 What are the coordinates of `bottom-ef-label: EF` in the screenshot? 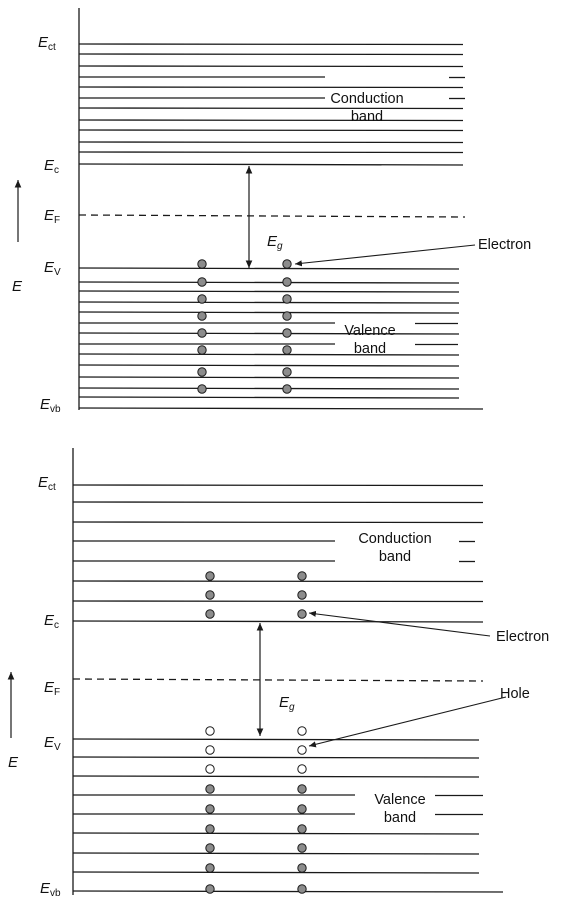 It's located at (52, 689).